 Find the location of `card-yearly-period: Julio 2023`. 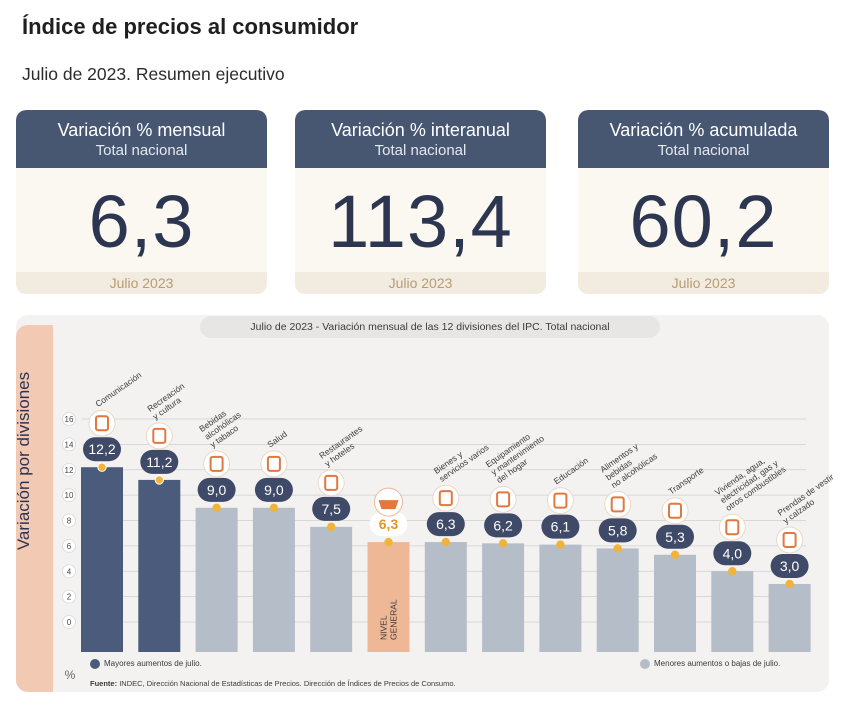

card-yearly-period: Julio 2023 is located at coordinates (420, 283).